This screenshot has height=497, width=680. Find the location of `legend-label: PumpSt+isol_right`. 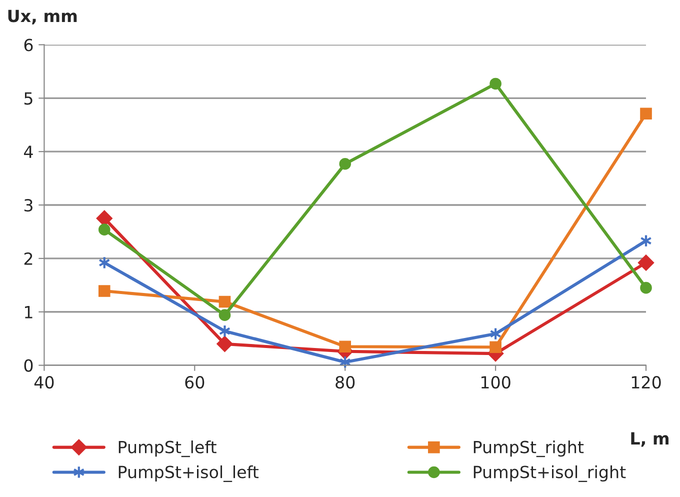

legend-label: PumpSt+isol_right is located at coordinates (550, 473).